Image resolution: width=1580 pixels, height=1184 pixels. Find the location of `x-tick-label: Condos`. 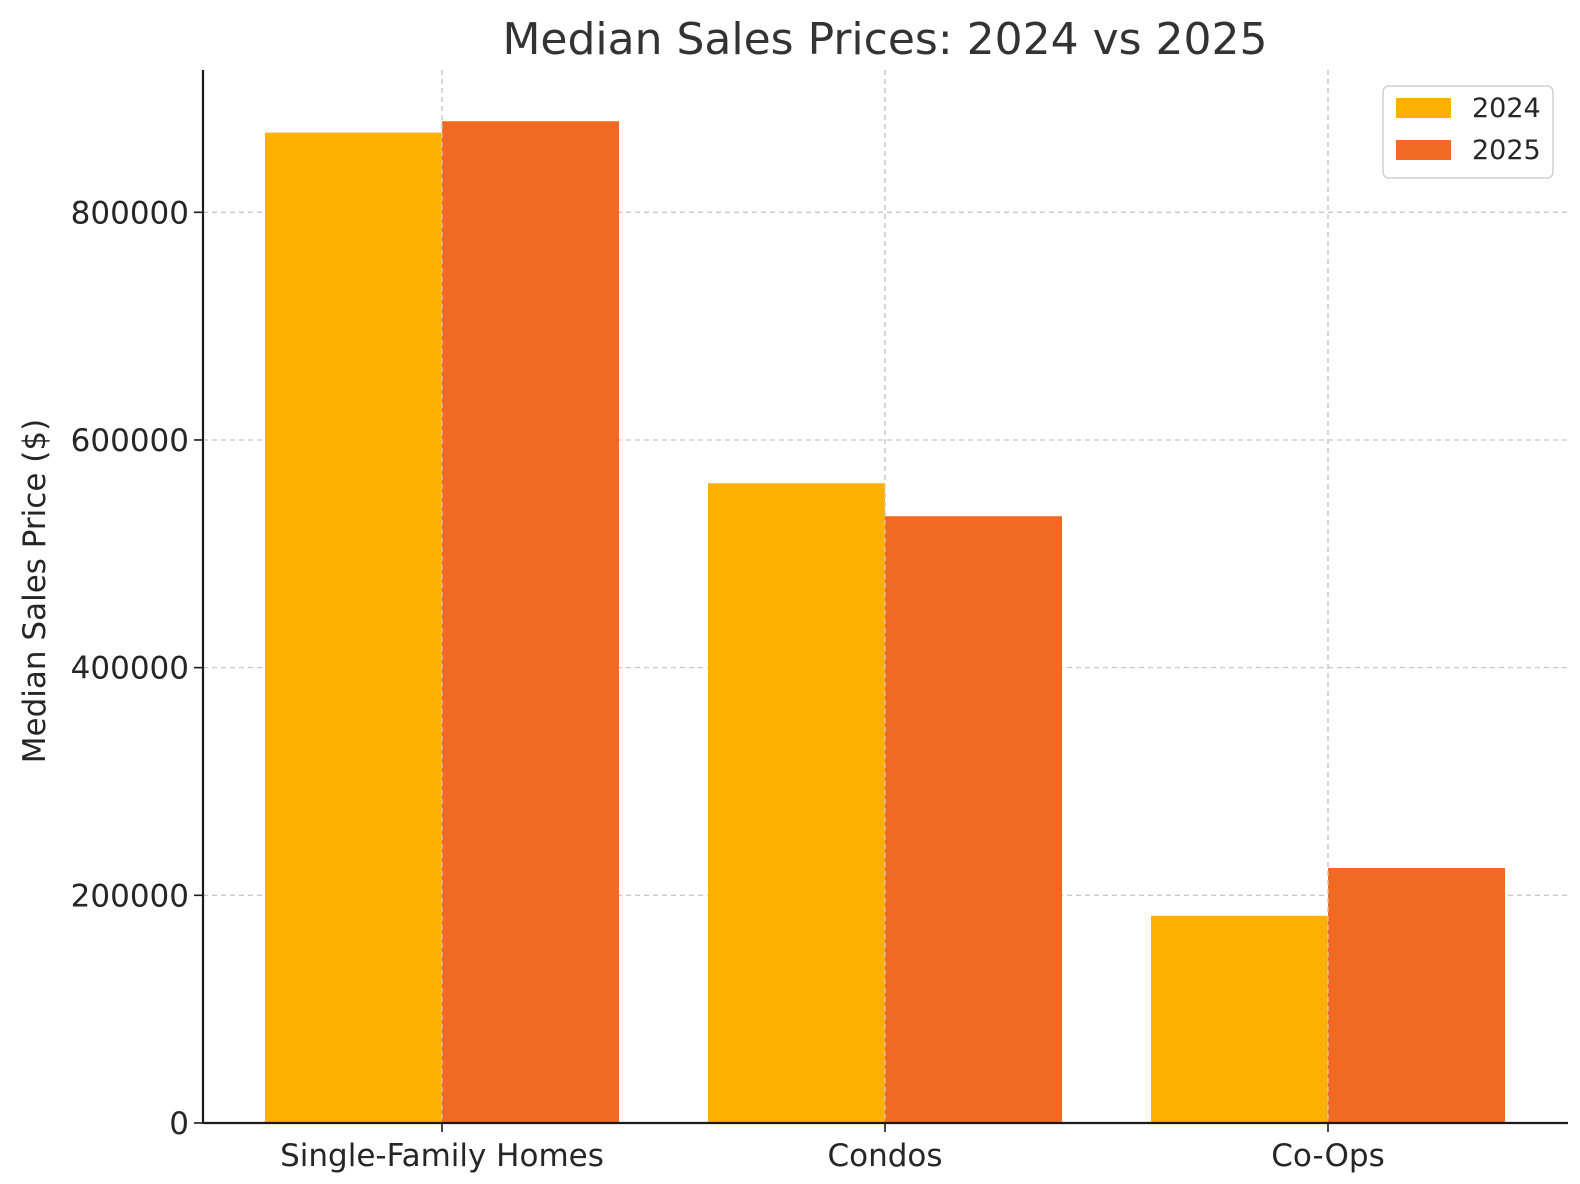

x-tick-label: Condos is located at coordinates (884, 1156).